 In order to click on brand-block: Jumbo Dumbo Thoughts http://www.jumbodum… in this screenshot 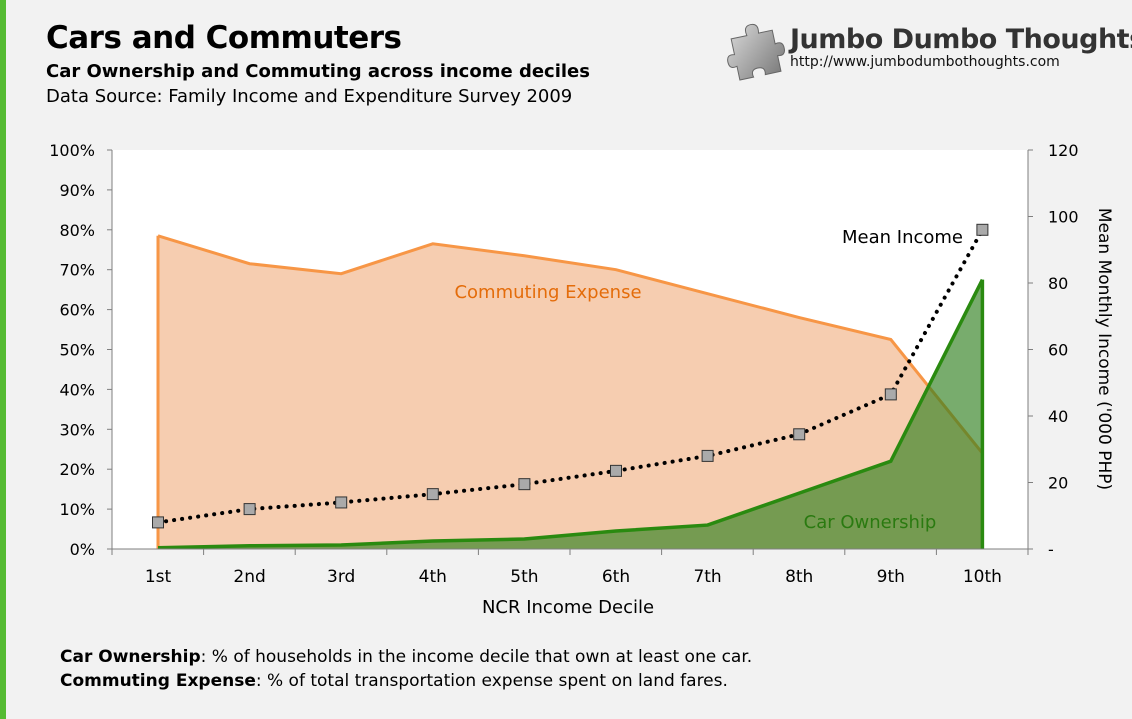, I will do `click(929, 55)`.